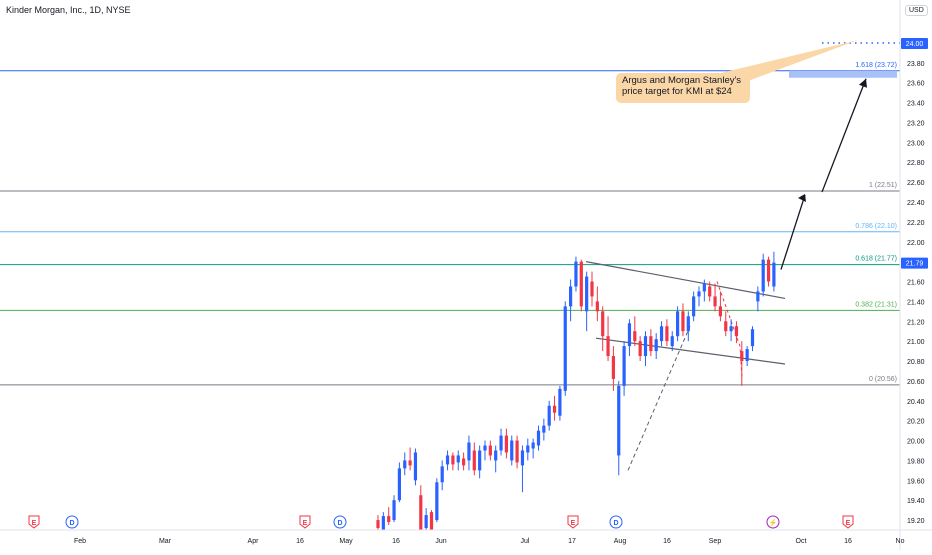 This screenshot has height=555, width=932. What do you see at coordinates (916, 143) in the screenshot?
I see `y-tick-label: 23.00` at bounding box center [916, 143].